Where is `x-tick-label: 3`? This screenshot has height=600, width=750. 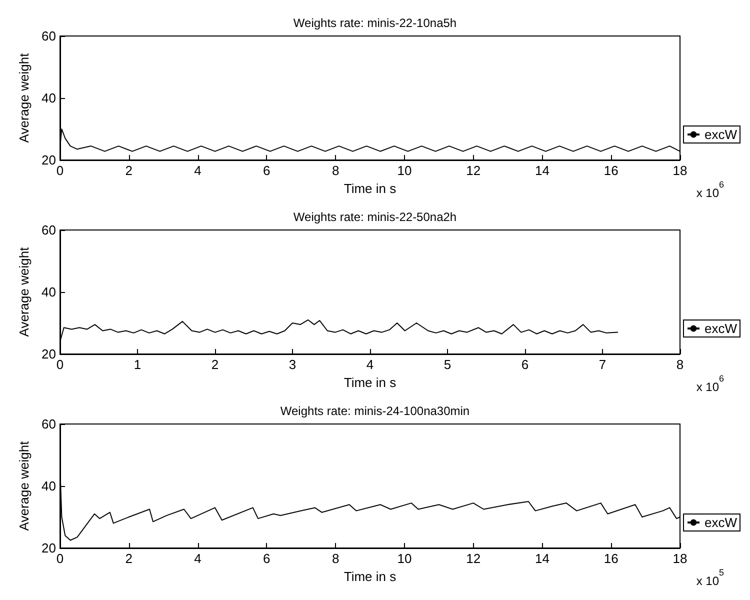
x-tick-label: 3 is located at coordinates (292, 364).